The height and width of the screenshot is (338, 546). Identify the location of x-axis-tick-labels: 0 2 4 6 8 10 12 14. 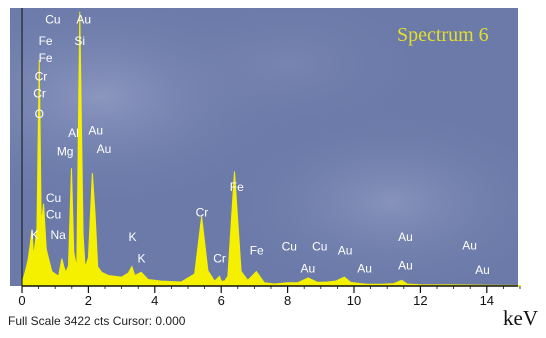
(256, 300).